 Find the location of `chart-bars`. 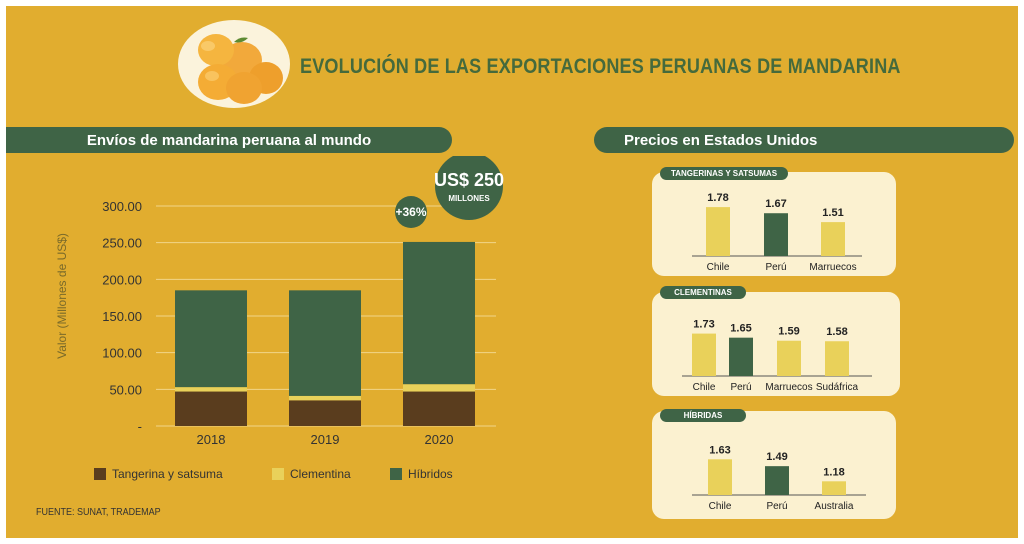

chart-bars is located at coordinates (325, 333).